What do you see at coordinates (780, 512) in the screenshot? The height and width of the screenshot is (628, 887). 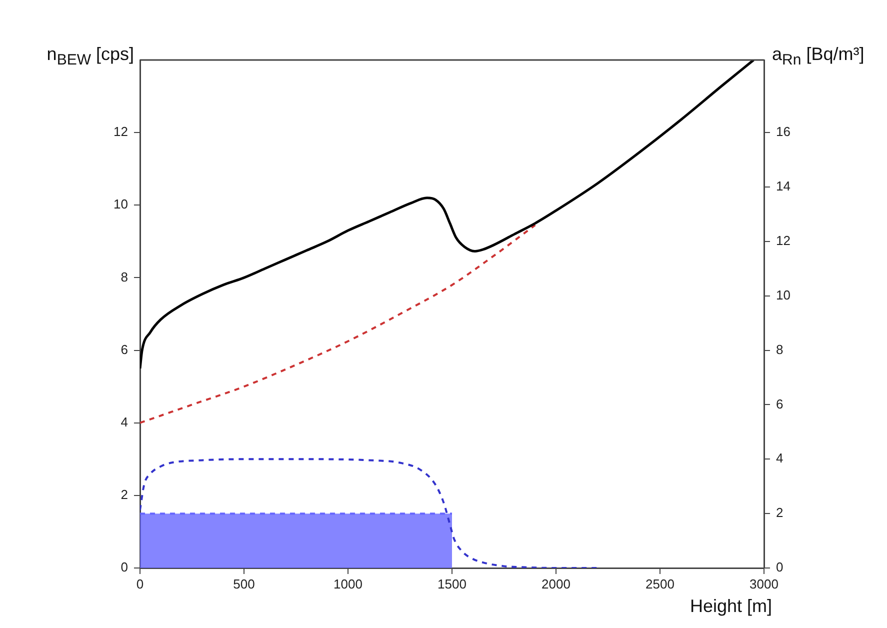 I see `y2-tick-label: 2` at bounding box center [780, 512].